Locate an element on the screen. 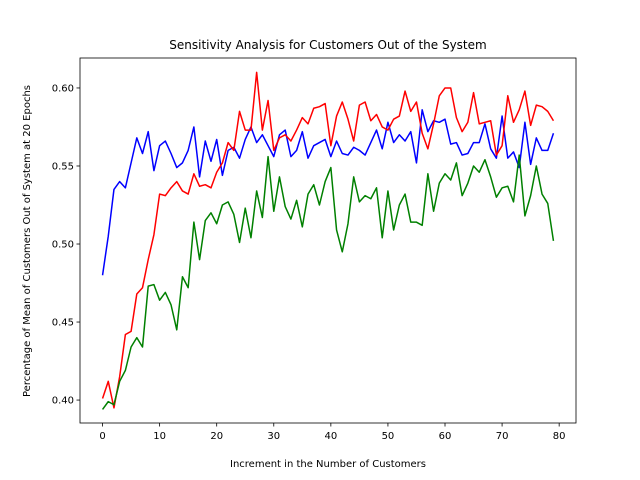 Image resolution: width=640 pixels, height=480 pixels. x-tick-label: 30 is located at coordinates (273, 436).